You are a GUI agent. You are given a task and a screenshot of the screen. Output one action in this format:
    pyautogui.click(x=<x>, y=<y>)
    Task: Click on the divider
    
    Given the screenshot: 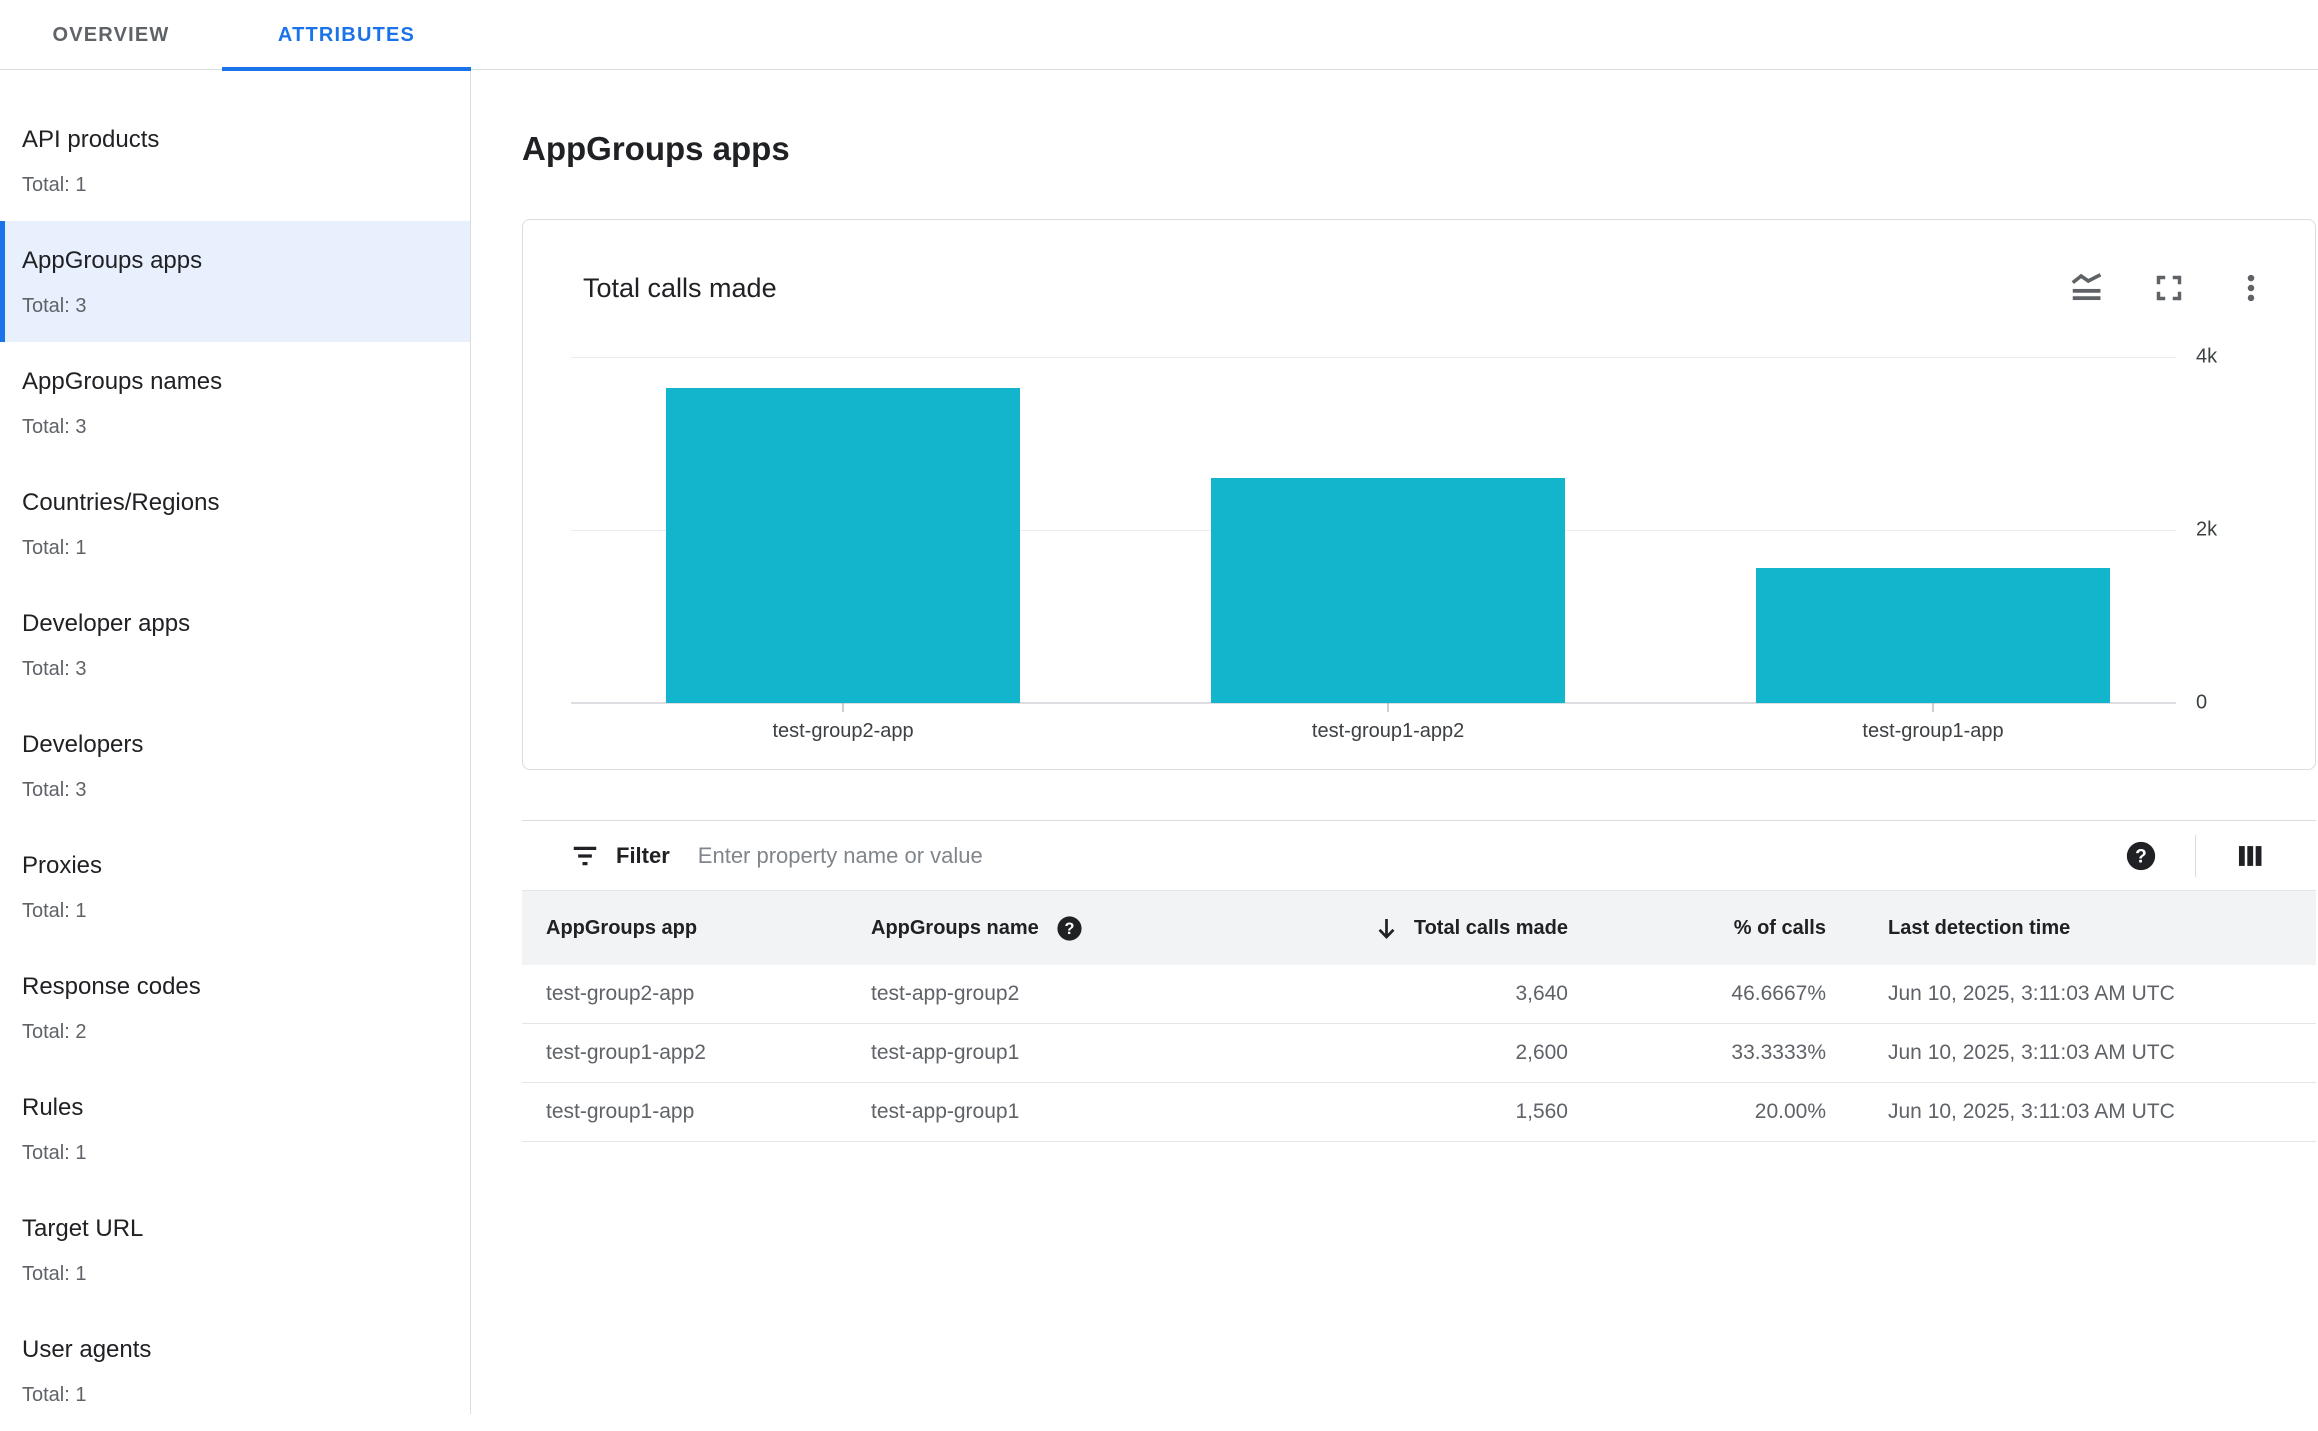 What is the action you would take?
    pyautogui.click(x=2195, y=855)
    